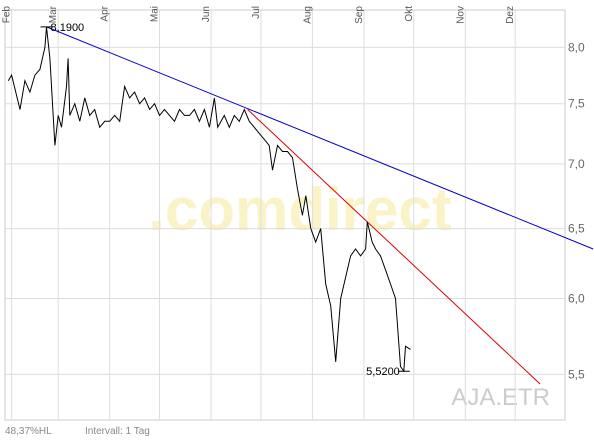 Image resolution: width=594 pixels, height=446 pixels. I want to click on y-tick-label: 8,0, so click(576, 47).